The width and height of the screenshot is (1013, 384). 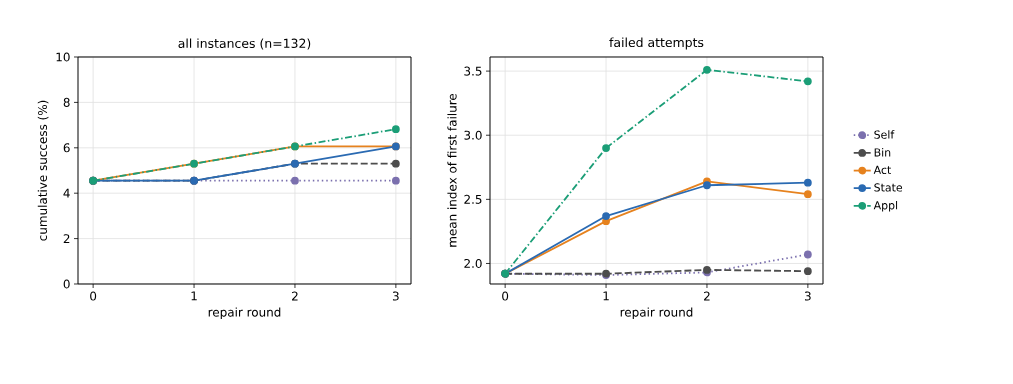 I want to click on y-axis-title: cumulative success (%), so click(x=43, y=170).